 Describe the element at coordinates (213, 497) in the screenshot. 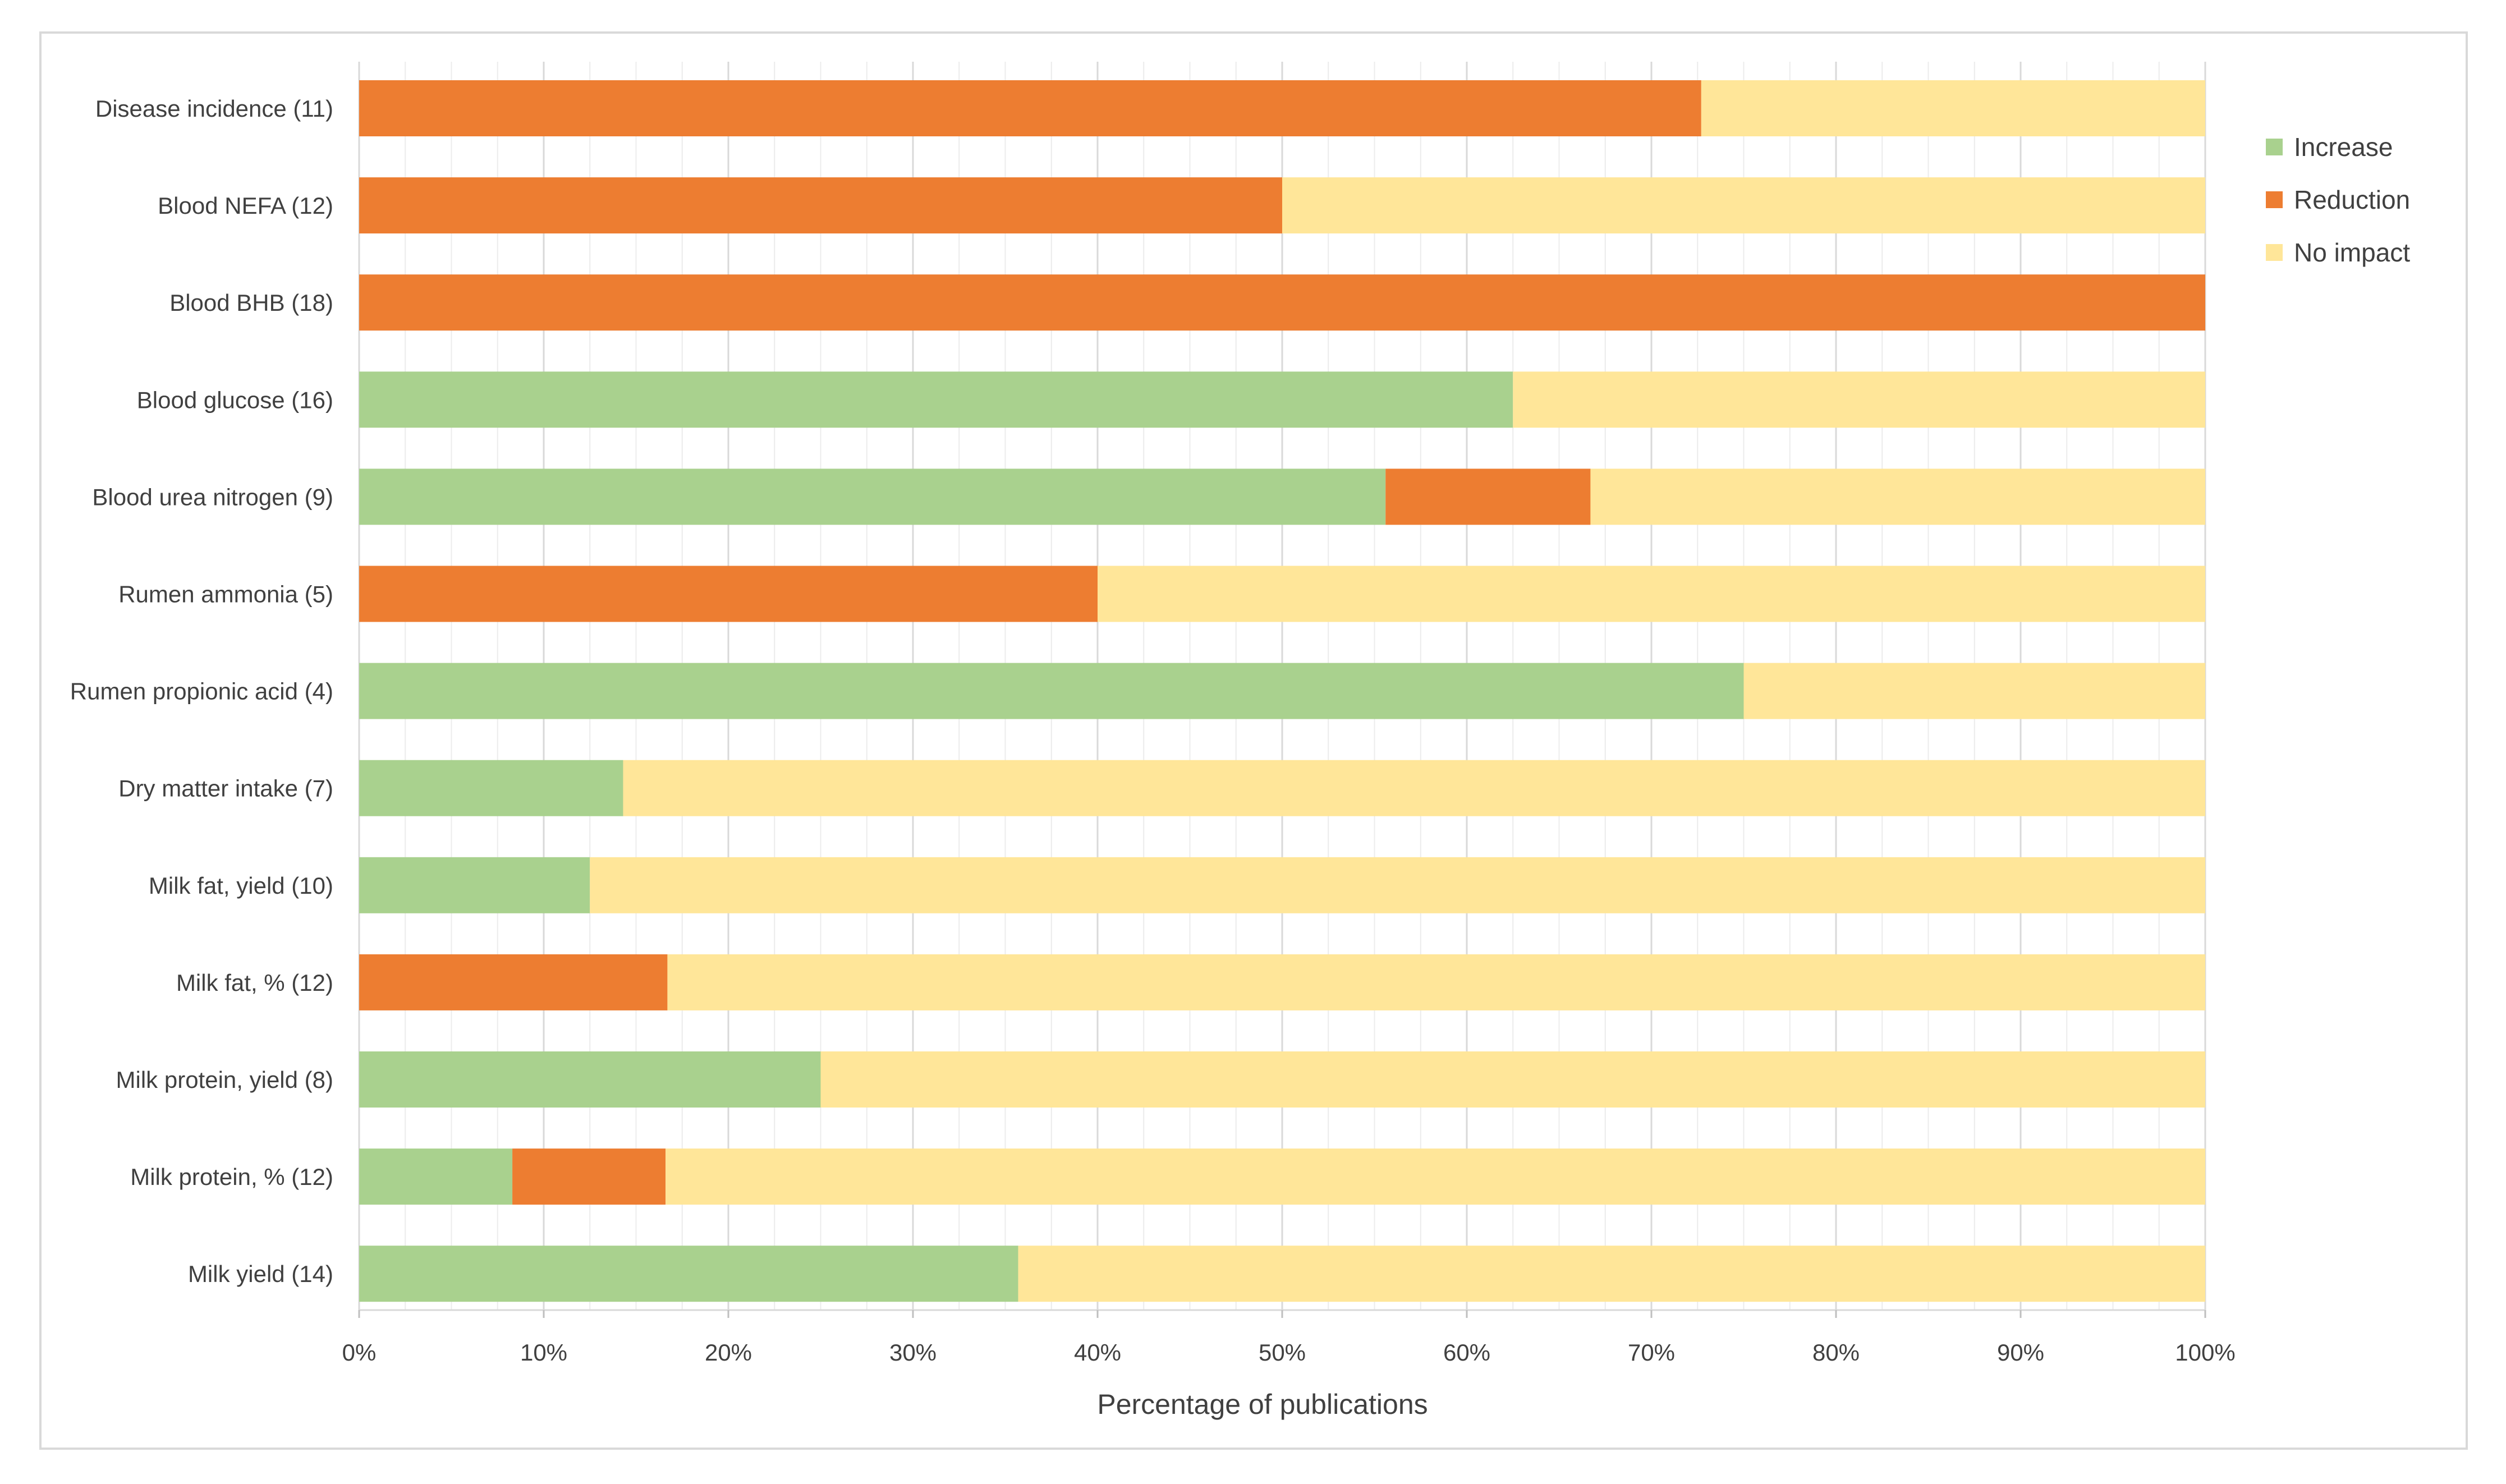

I see `category-label: Blood urea nitrogen (9)` at that location.